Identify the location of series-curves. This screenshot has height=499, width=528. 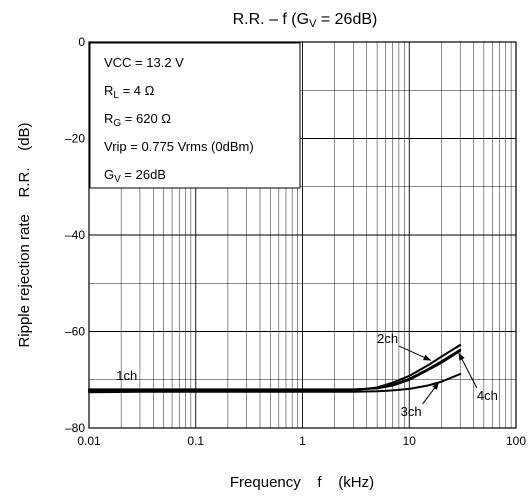
(275, 369).